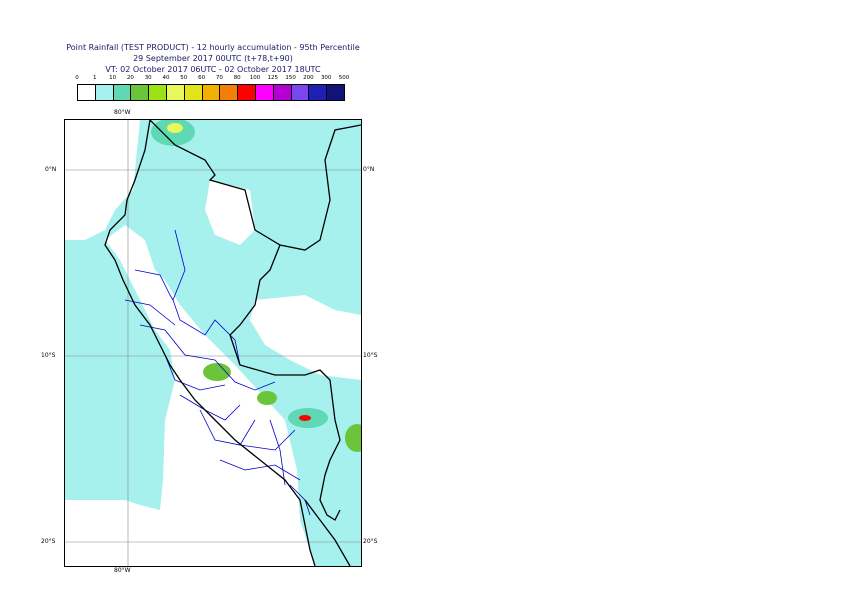  Describe the element at coordinates (113, 78) in the screenshot. I see `legend-threshold-10: 10` at that location.